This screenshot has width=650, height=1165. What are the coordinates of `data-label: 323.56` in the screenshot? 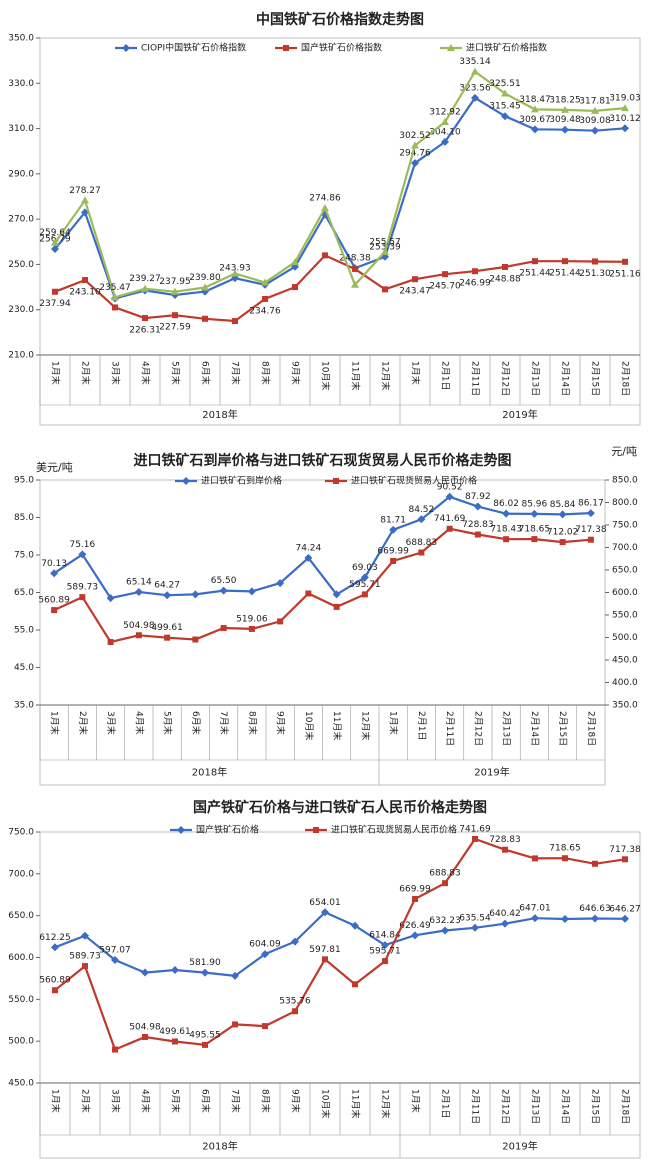 It's located at (475, 88).